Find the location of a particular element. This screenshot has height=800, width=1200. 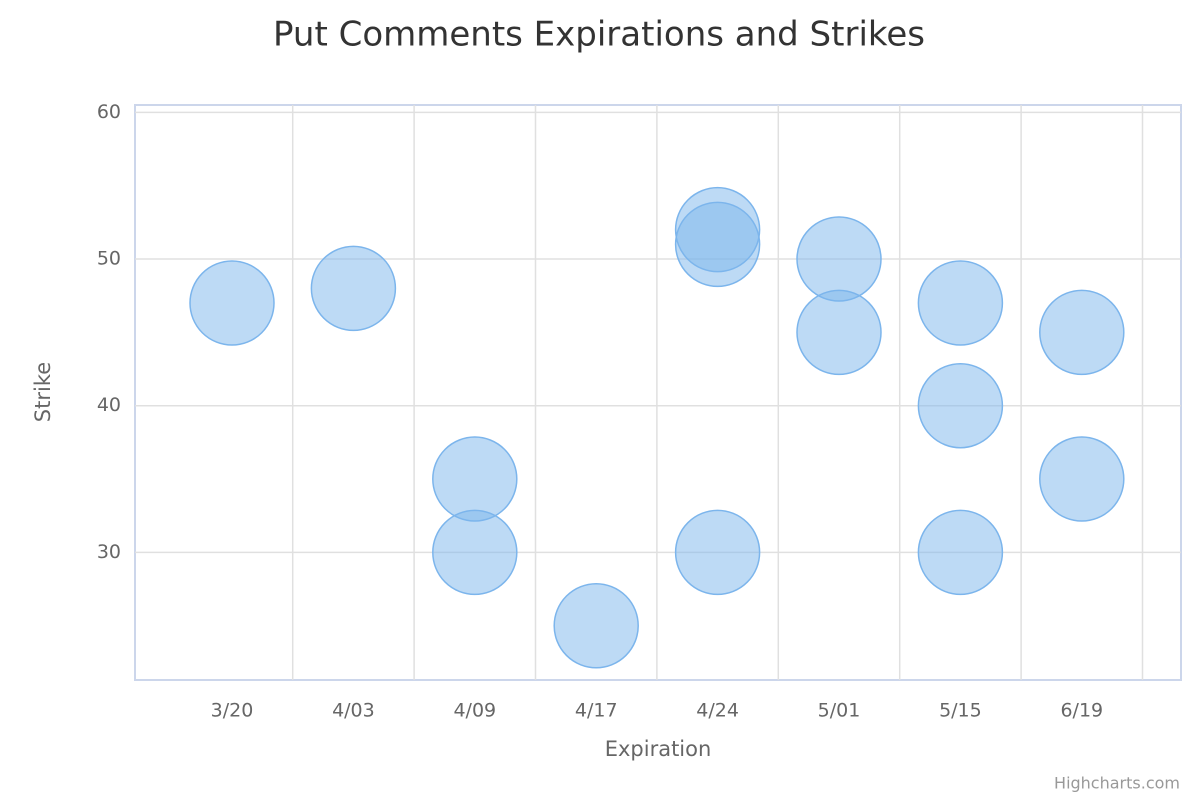

y-tick-label: 30 is located at coordinates (109, 552).